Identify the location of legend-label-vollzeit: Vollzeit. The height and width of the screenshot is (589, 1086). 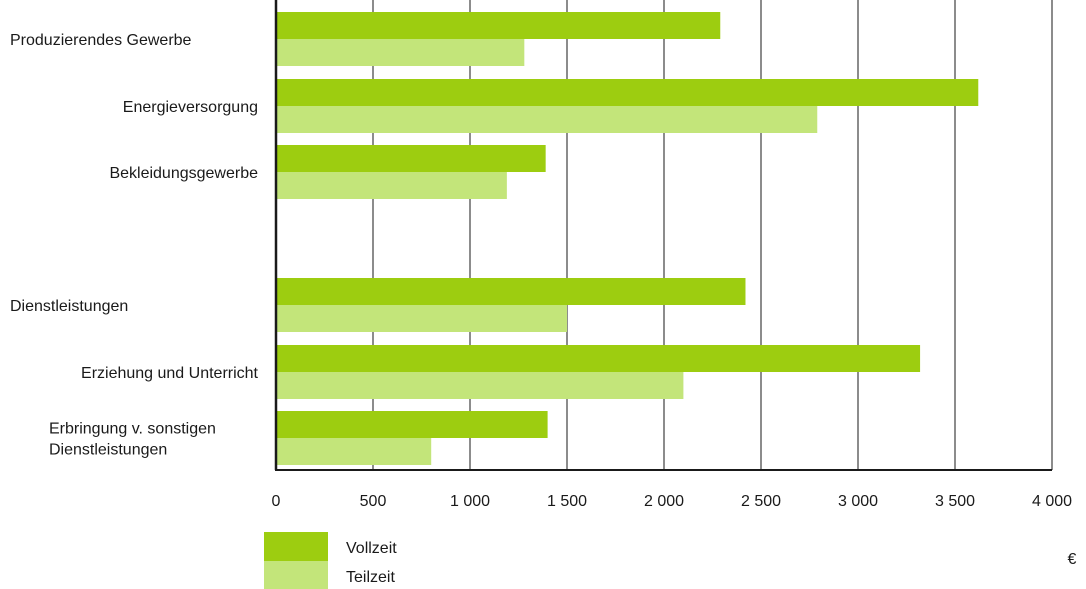
(371, 548).